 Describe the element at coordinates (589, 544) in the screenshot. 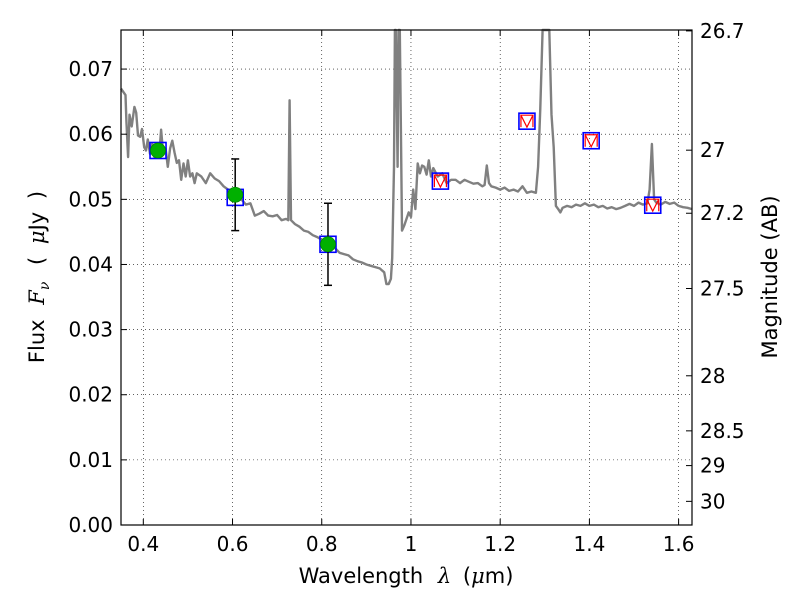

I see `x-tick-label: 1.4` at that location.